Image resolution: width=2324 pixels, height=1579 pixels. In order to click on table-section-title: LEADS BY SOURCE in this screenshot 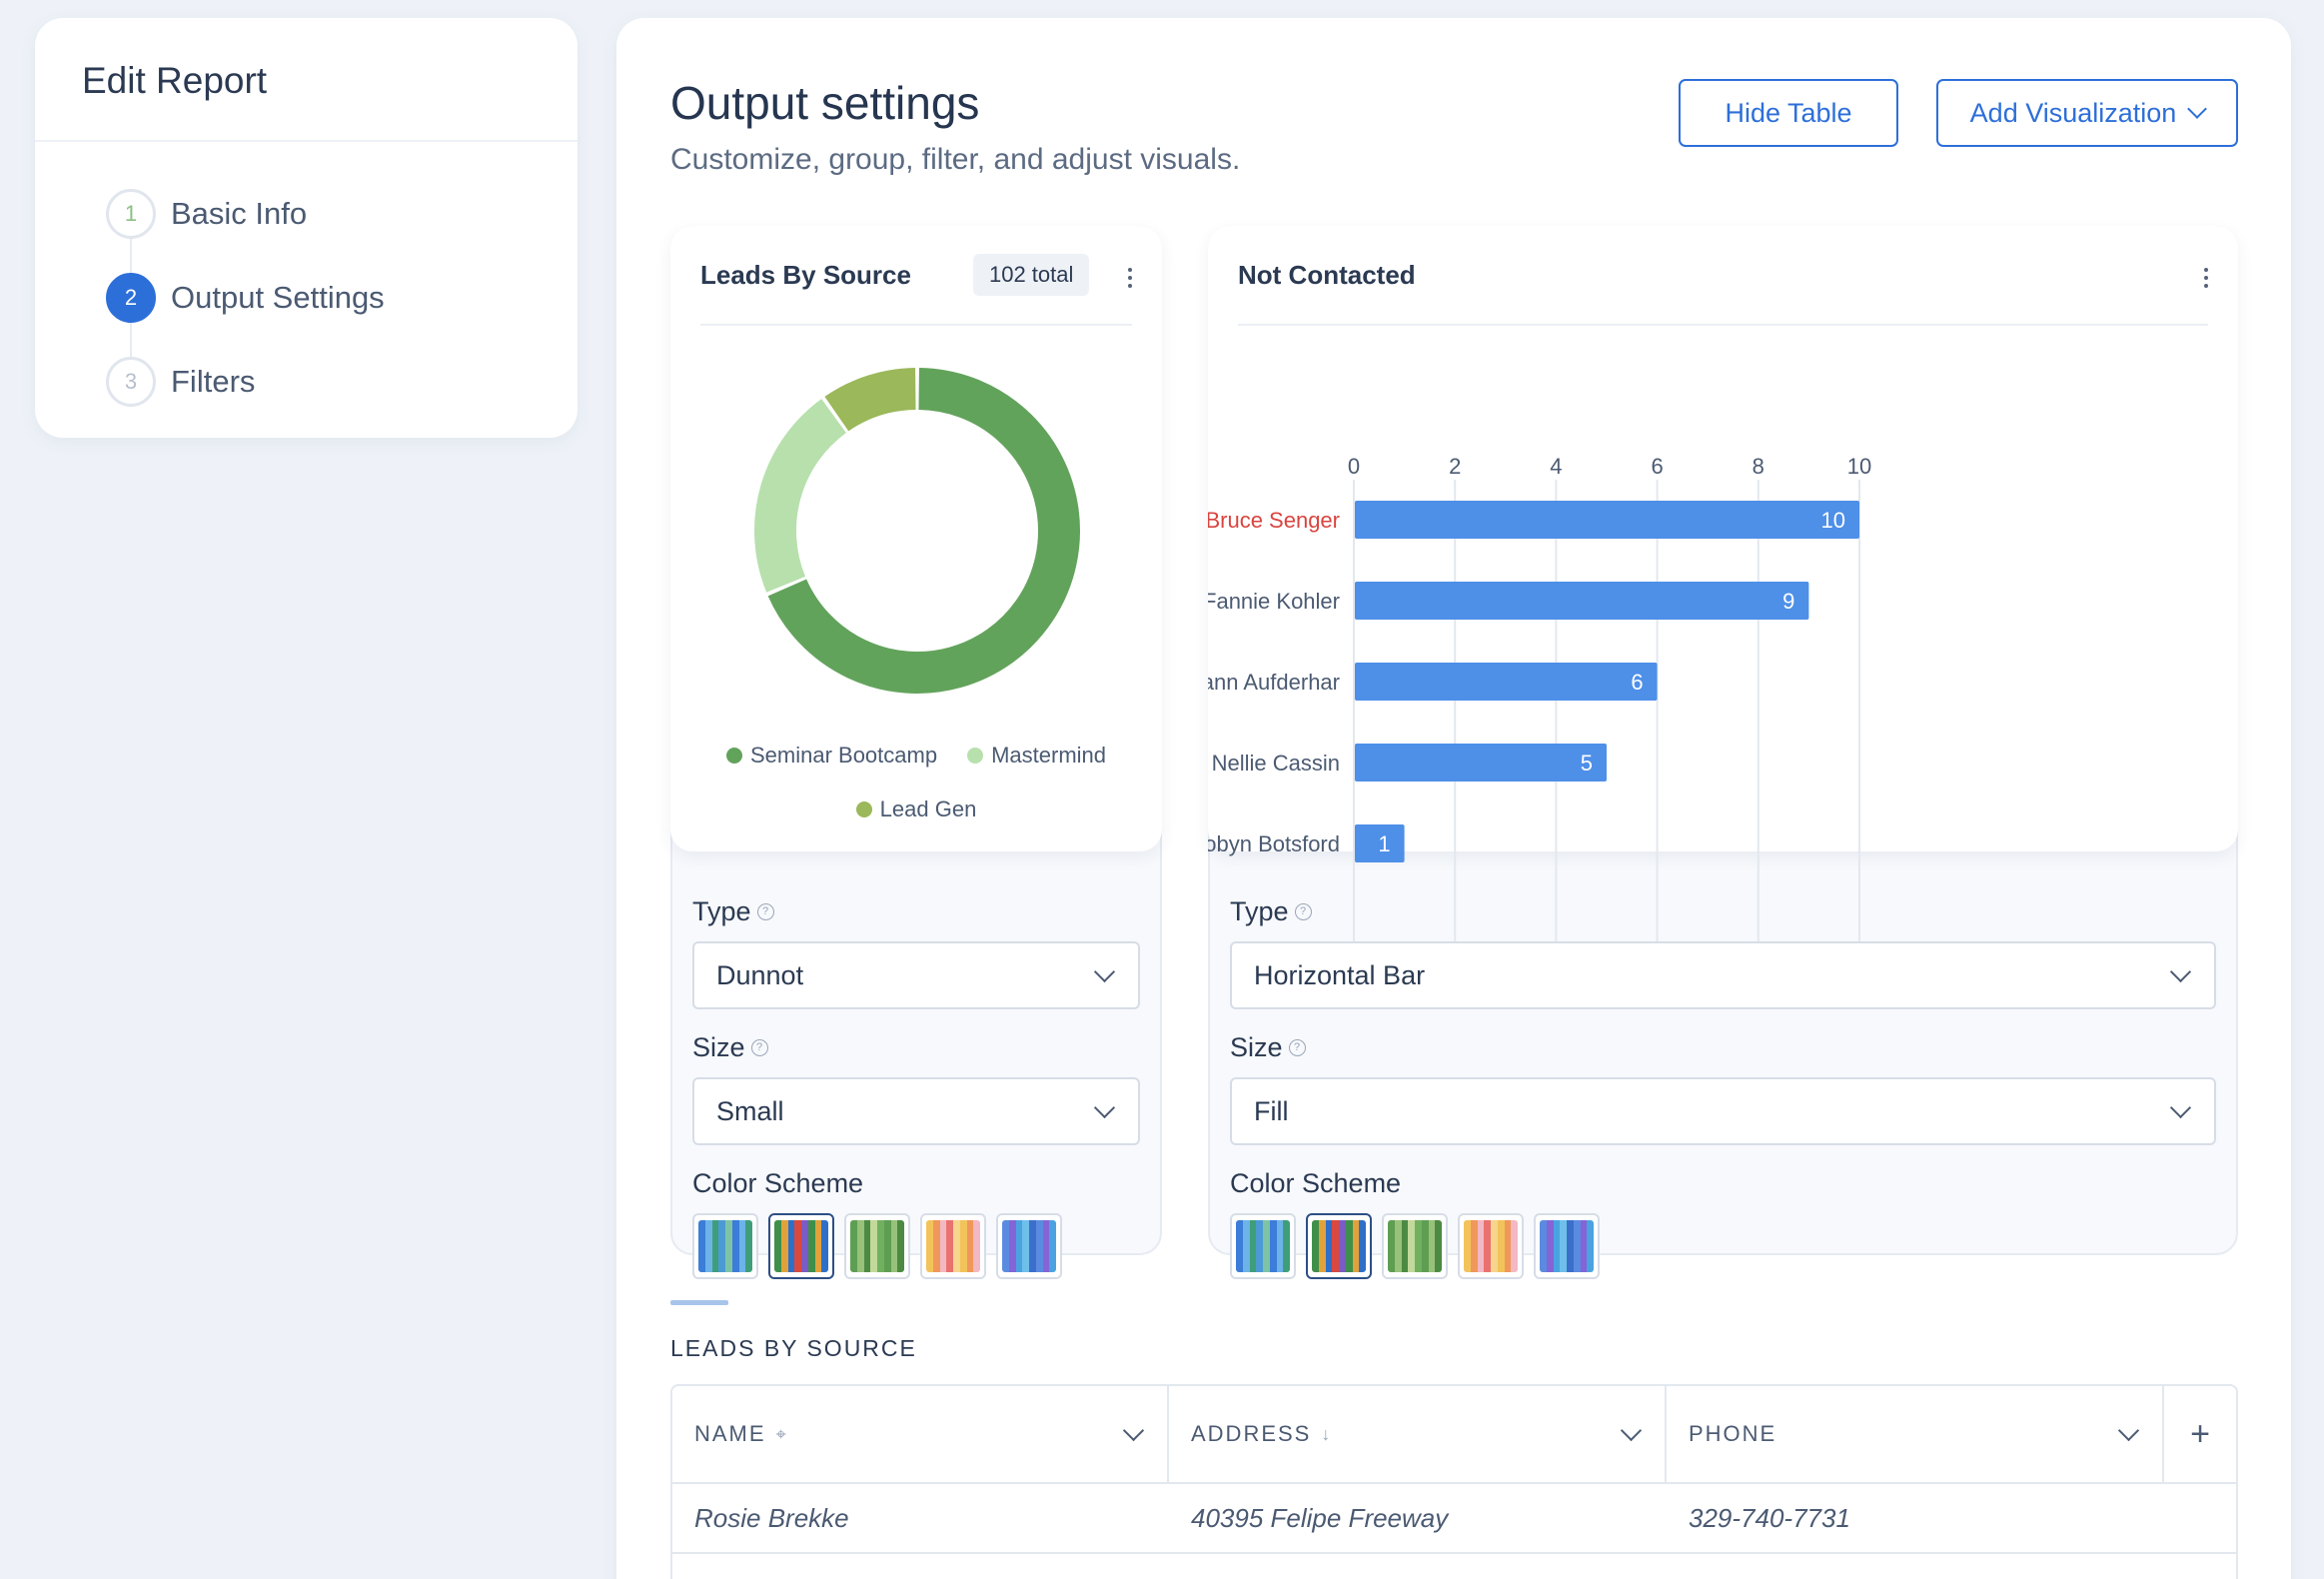, I will do `click(793, 1348)`.